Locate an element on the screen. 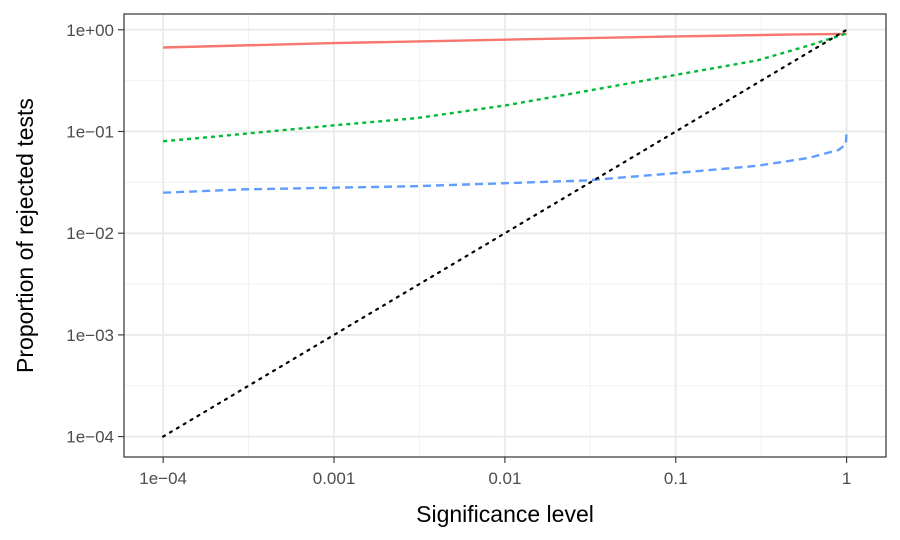 Image resolution: width=900 pixels, height=540 pixels. y-tick-label: 1e−02 is located at coordinates (90, 233).